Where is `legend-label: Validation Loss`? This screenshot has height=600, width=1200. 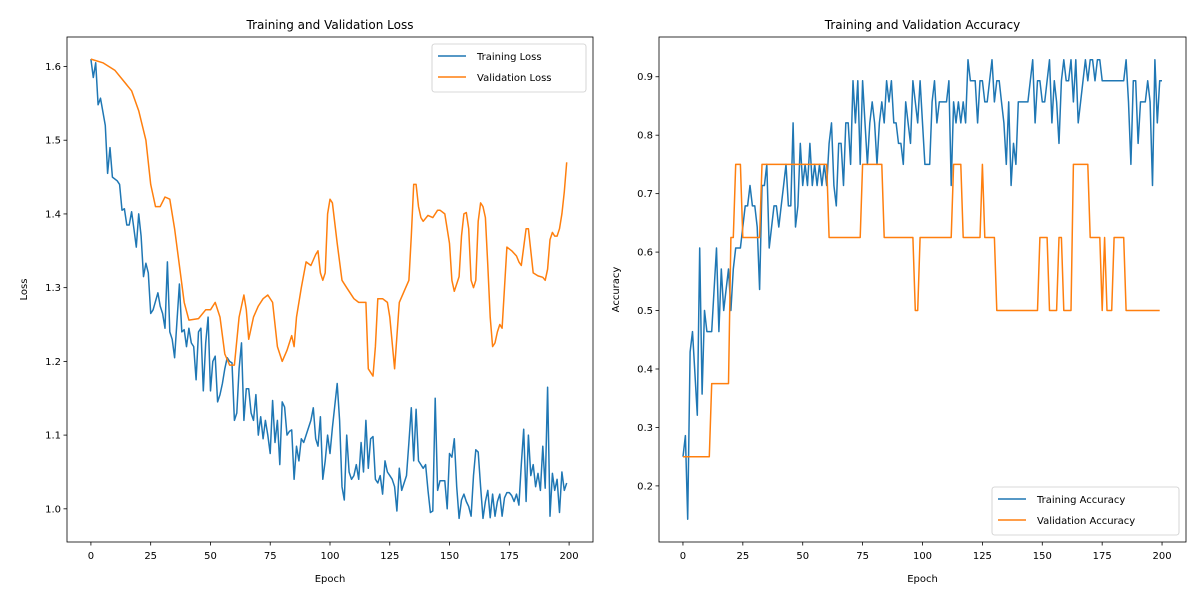 legend-label: Validation Loss is located at coordinates (514, 78).